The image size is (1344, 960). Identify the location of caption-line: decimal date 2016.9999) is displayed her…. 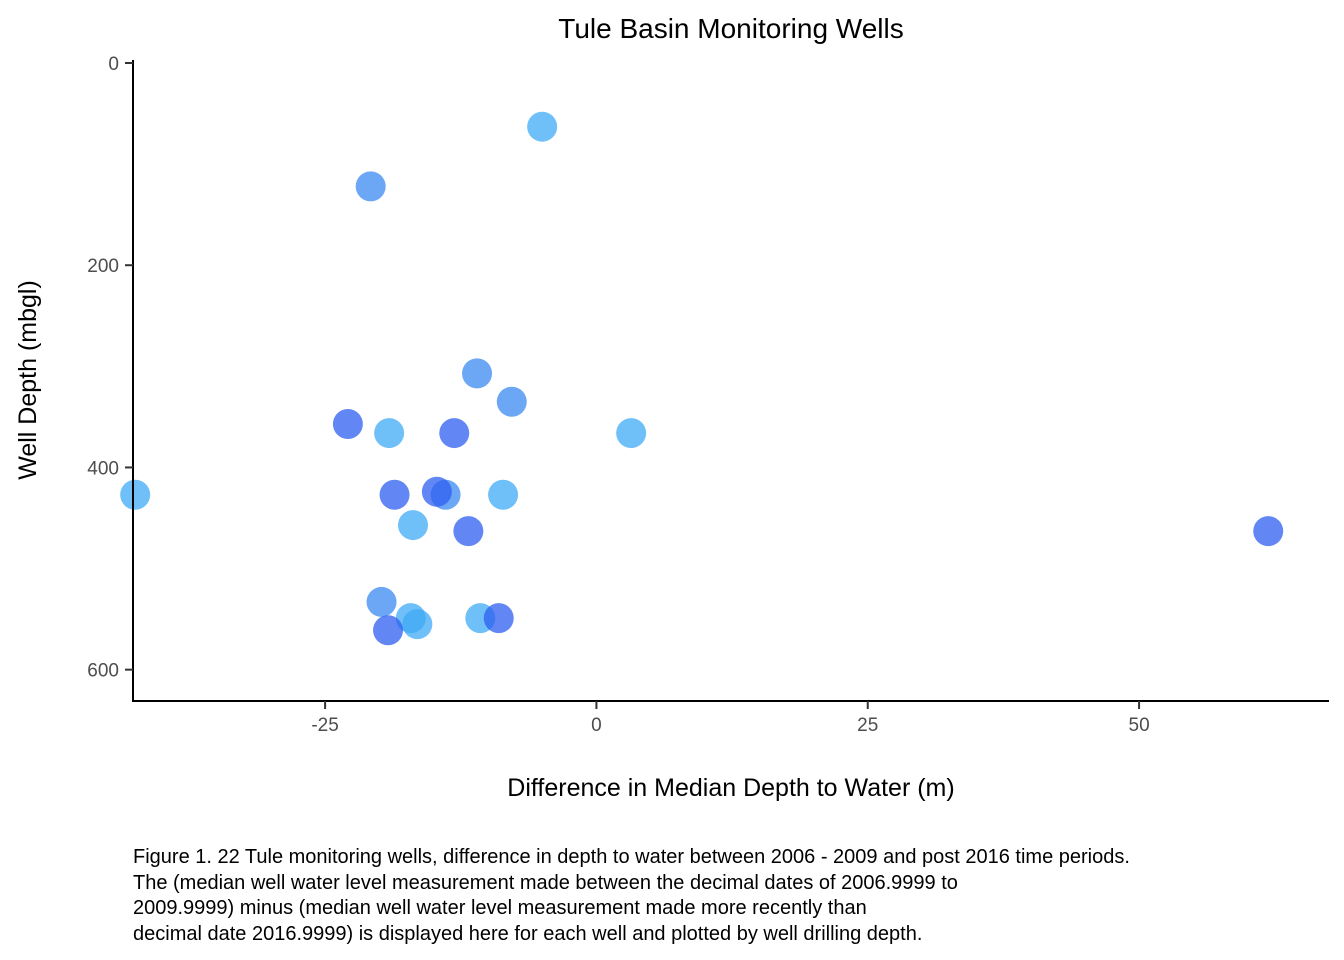
(528, 933).